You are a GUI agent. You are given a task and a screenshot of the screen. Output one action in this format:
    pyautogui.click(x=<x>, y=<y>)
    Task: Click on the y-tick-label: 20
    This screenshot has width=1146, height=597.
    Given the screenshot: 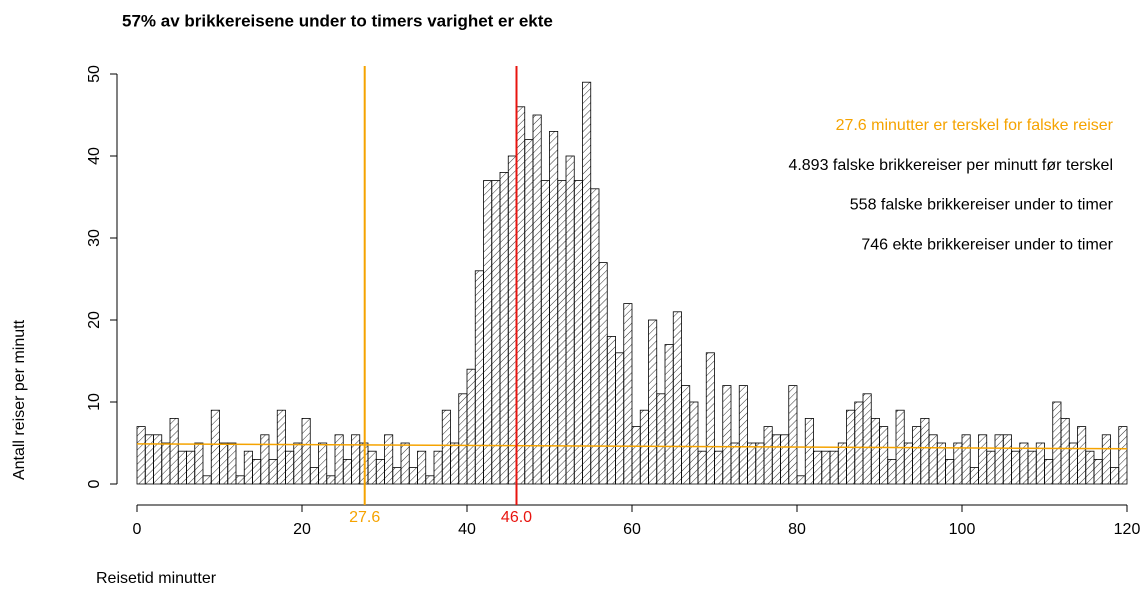 What is the action you would take?
    pyautogui.click(x=94, y=320)
    